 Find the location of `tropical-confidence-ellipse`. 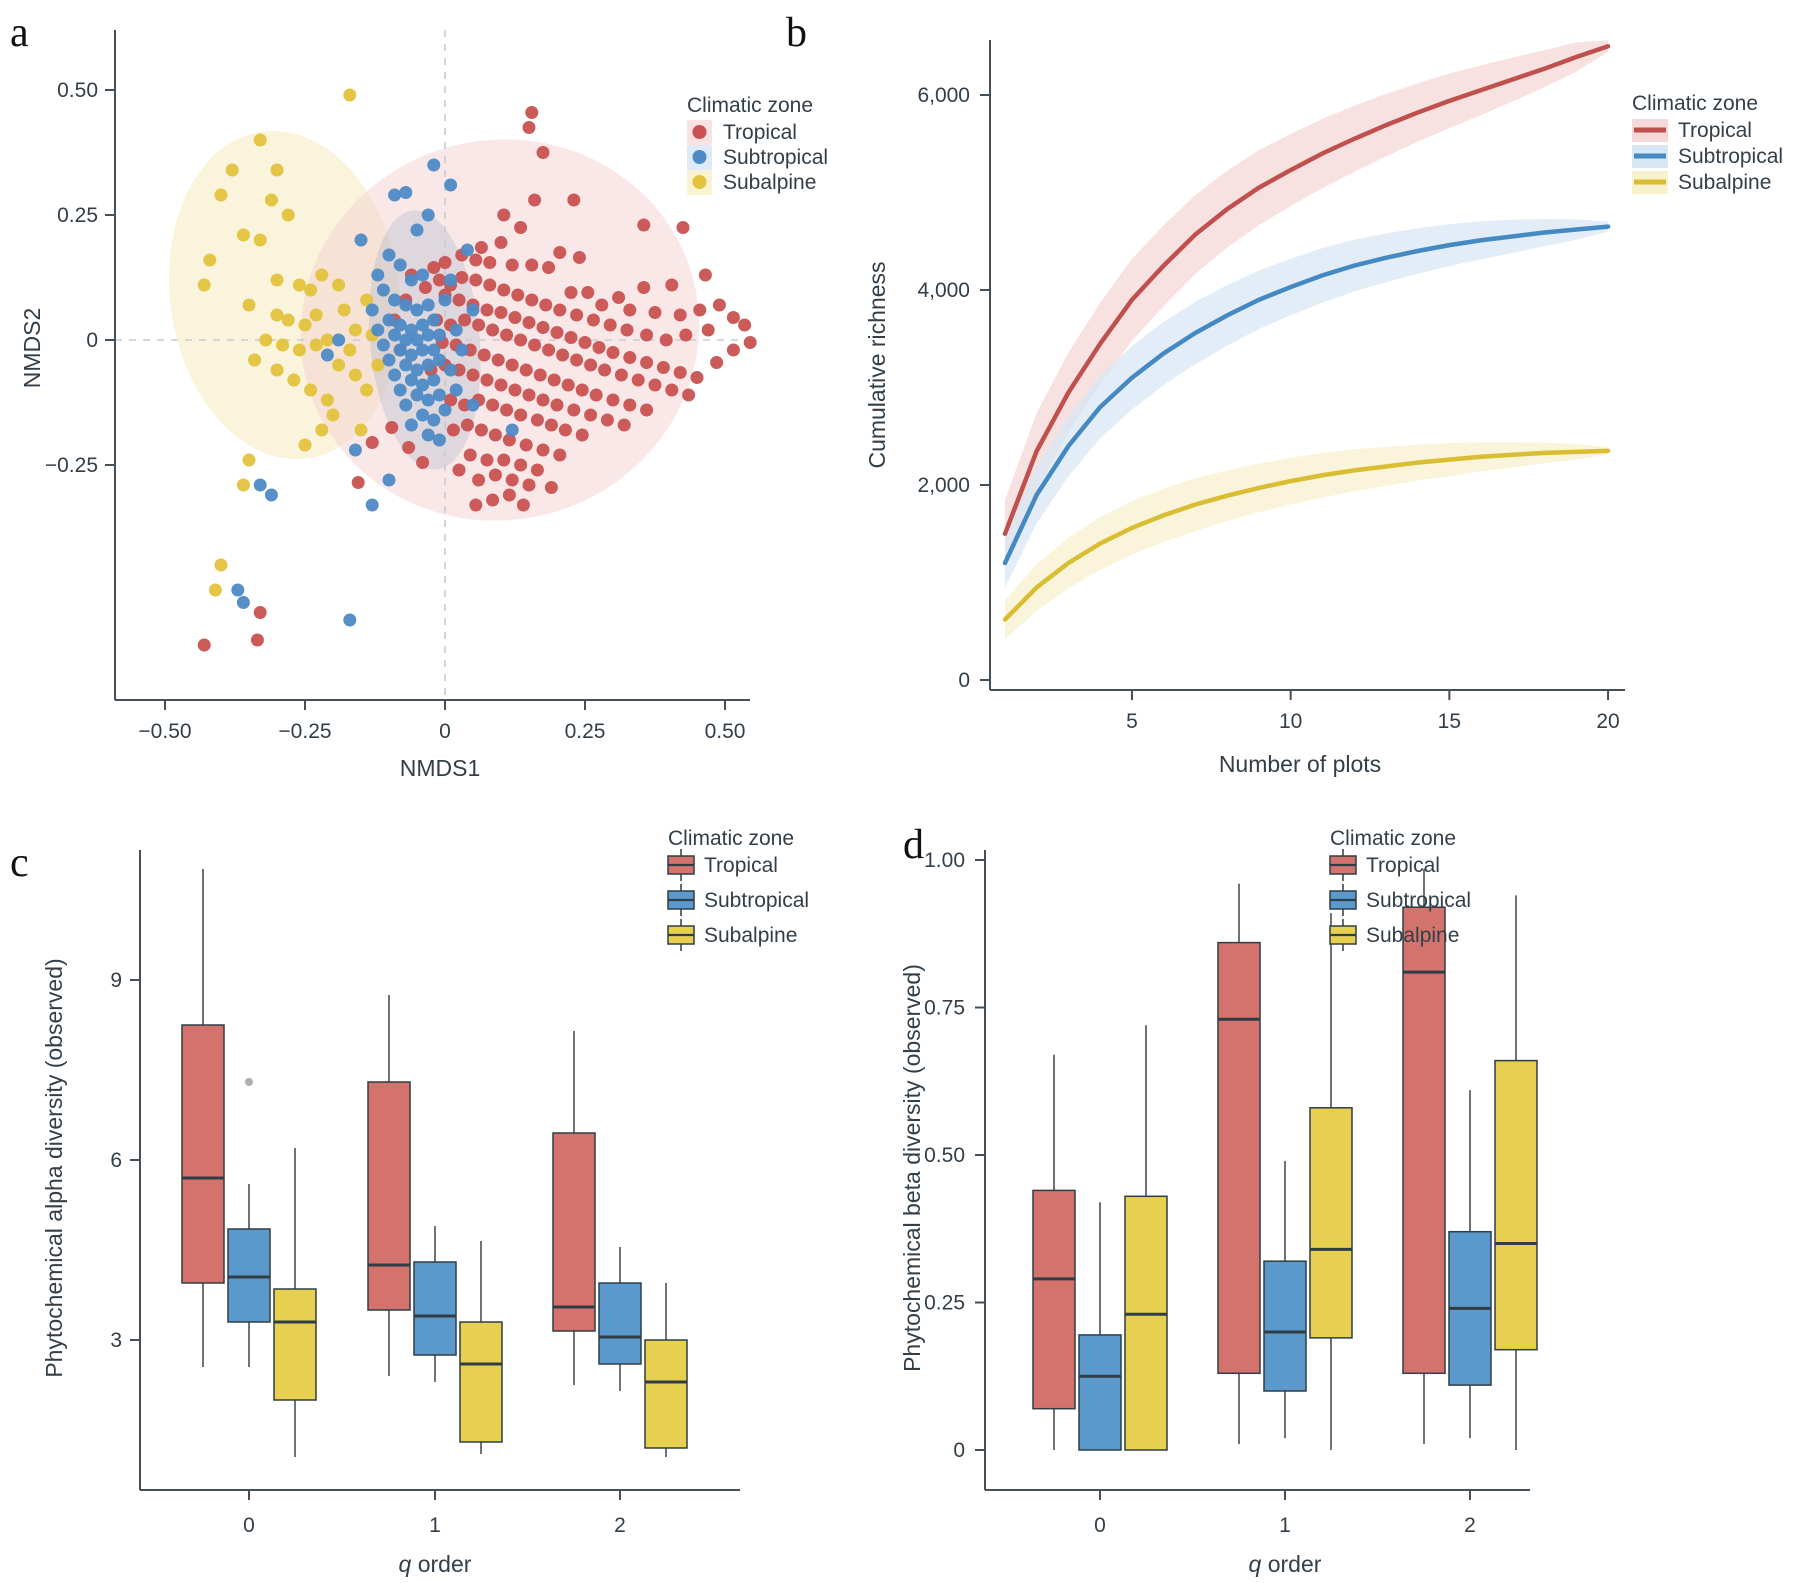

tropical-confidence-ellipse is located at coordinates (500, 330).